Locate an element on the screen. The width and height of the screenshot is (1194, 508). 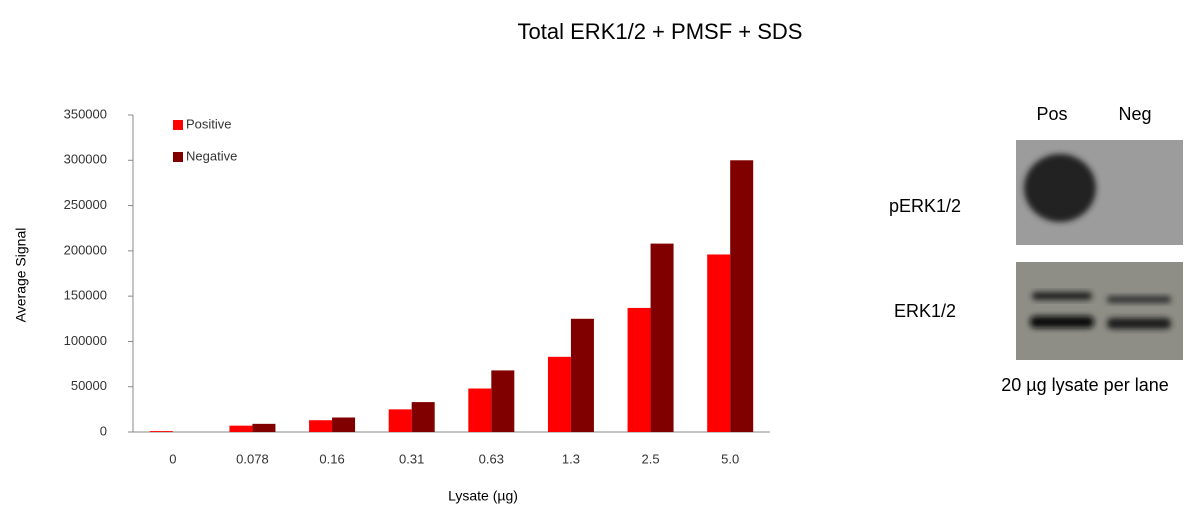
caption: 20 µg lysate per lane is located at coordinates (1084, 385).